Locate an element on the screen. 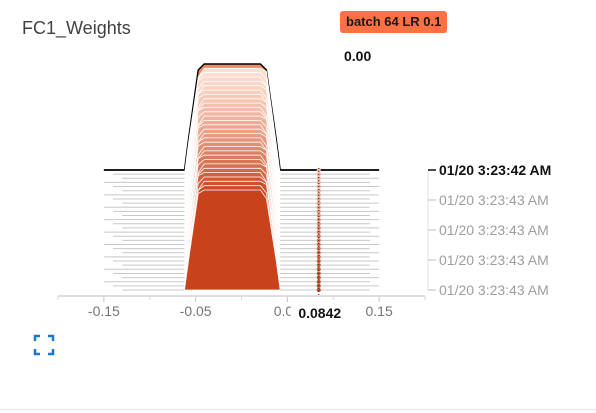  hover-x-label: 0.0842 is located at coordinates (319, 313).